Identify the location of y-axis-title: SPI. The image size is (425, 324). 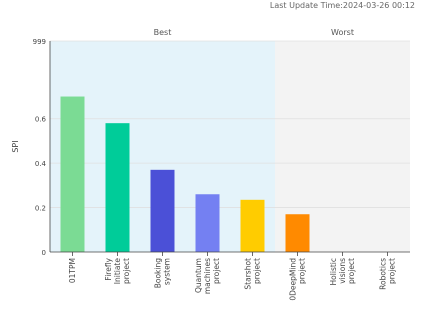
(15, 146).